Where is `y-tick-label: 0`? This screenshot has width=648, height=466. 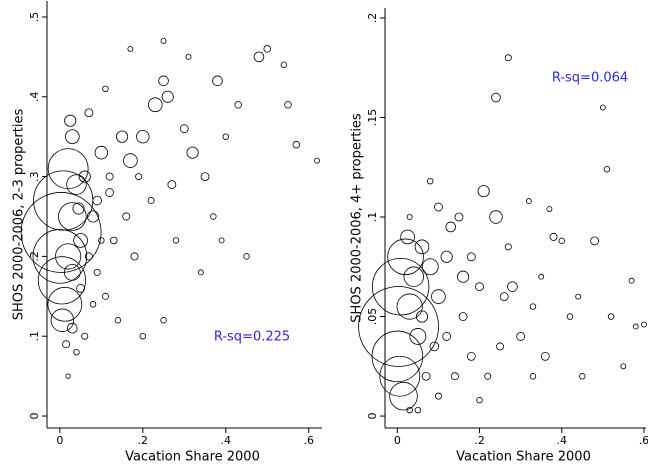
y-tick-label: 0 is located at coordinates (34, 416).